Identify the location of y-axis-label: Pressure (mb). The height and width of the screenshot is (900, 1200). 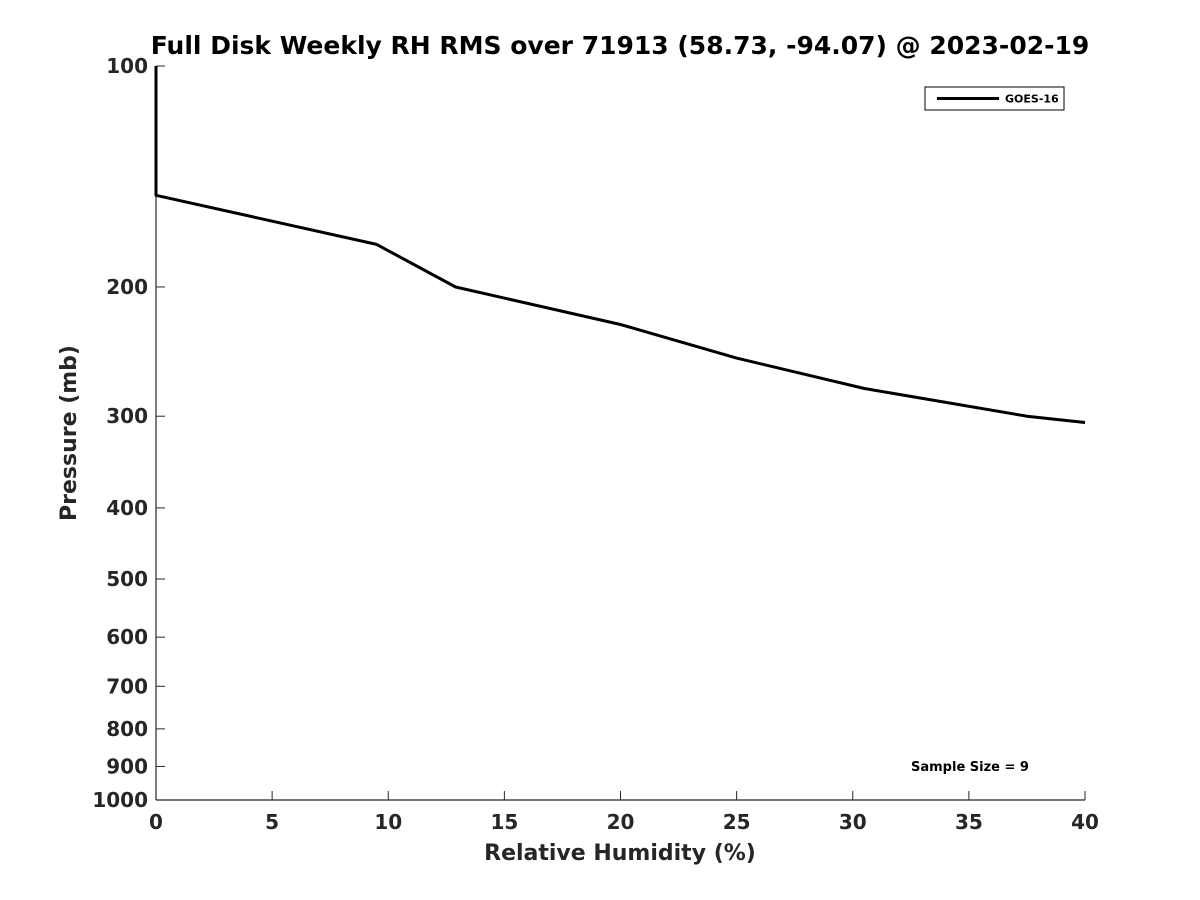
(69, 433).